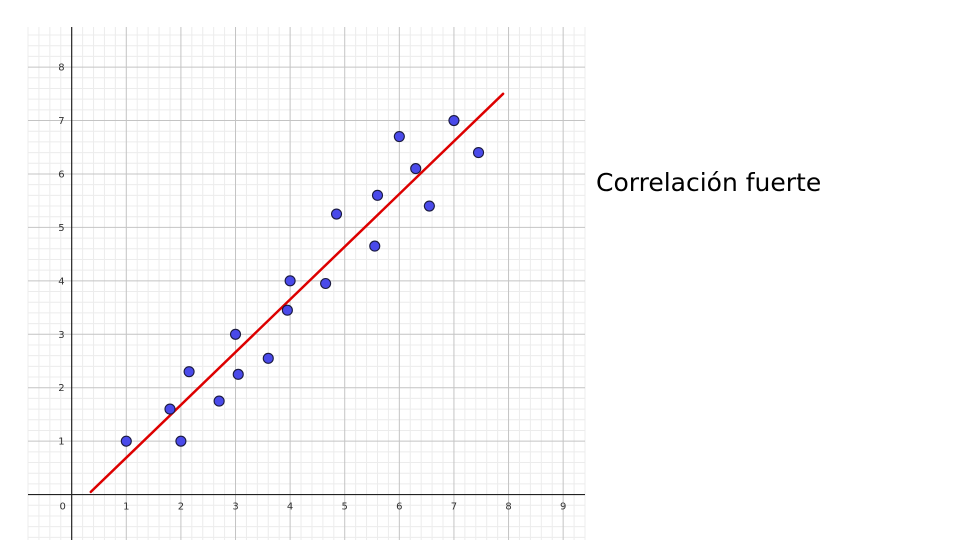 This screenshot has height=540, width=960. Describe the element at coordinates (181, 507) in the screenshot. I see `x-tick-label: 2` at that location.